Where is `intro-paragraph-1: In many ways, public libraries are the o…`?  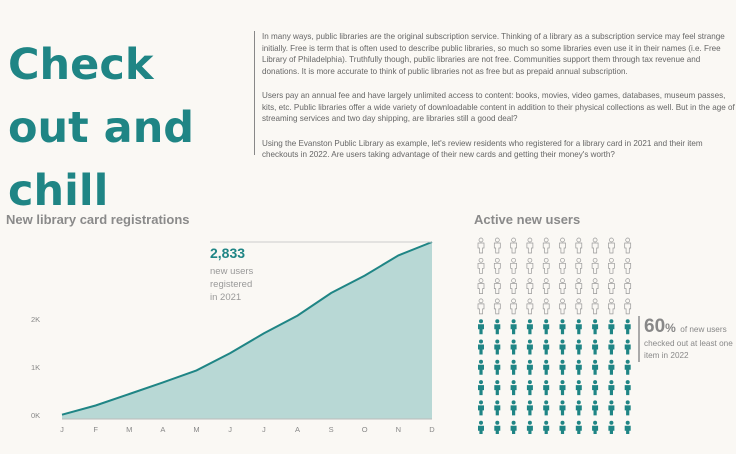
intro-paragraph-1: In many ways, public libraries are the o… is located at coordinates (493, 54).